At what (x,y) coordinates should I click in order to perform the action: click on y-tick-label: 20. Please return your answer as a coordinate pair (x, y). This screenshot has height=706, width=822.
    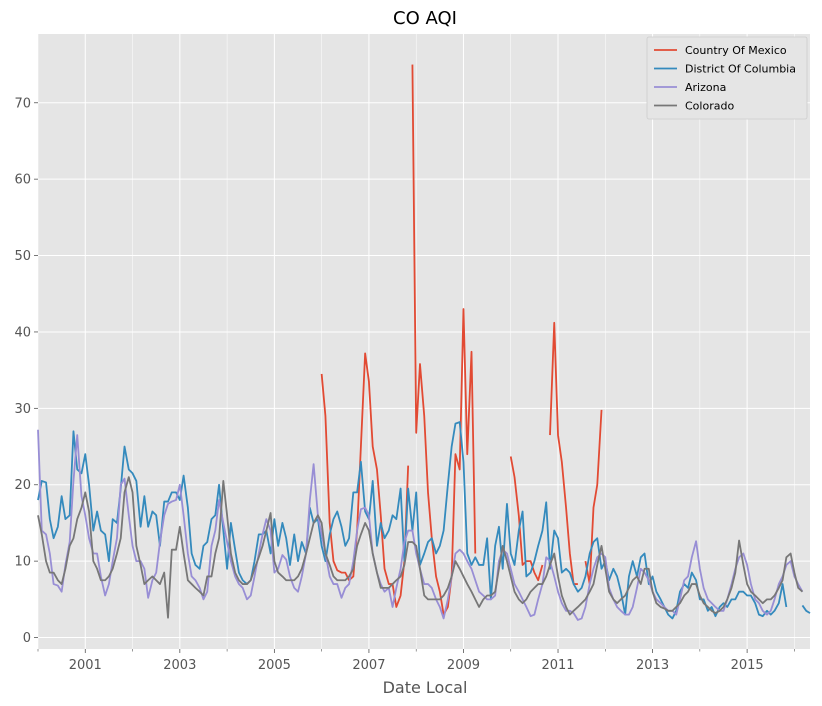
    Looking at the image, I should click on (22, 485).